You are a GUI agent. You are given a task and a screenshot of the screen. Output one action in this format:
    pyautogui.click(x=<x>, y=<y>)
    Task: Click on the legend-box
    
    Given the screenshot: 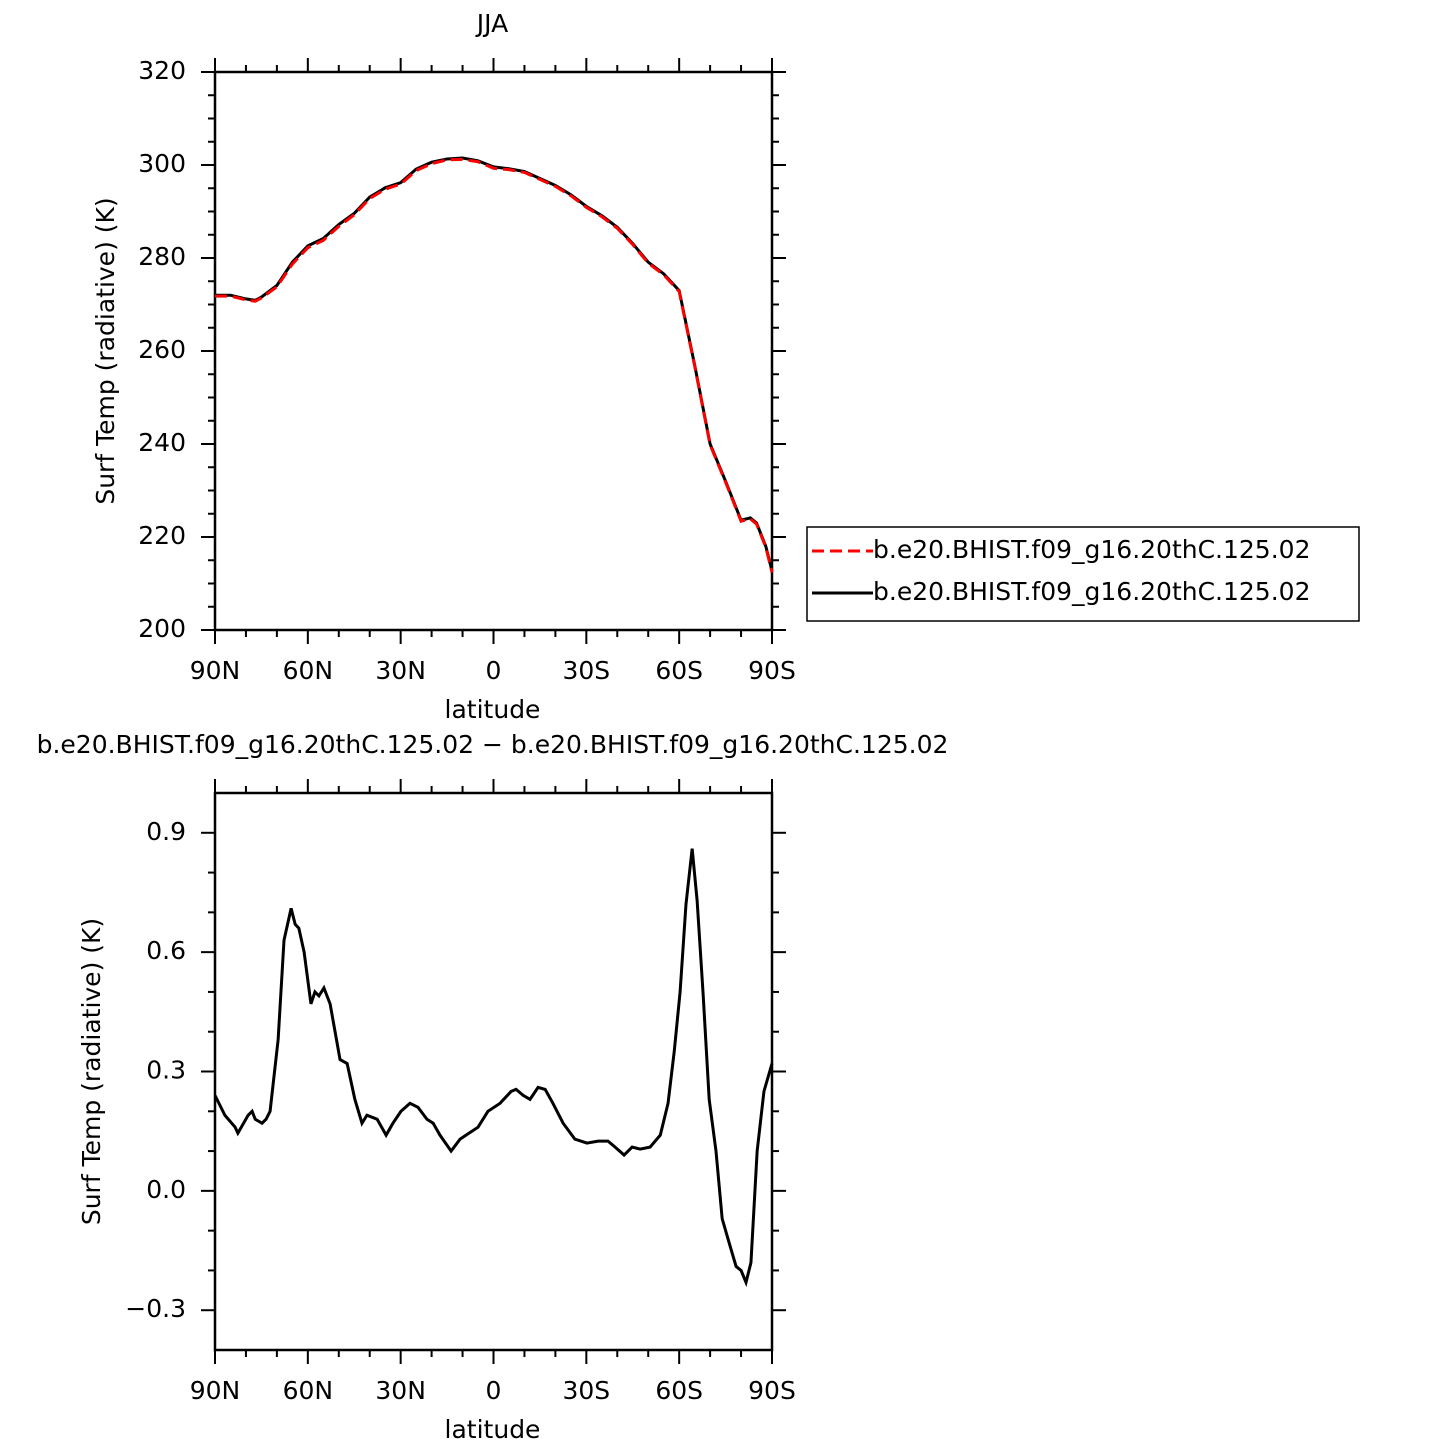 What is the action you would take?
    pyautogui.click(x=1083, y=574)
    